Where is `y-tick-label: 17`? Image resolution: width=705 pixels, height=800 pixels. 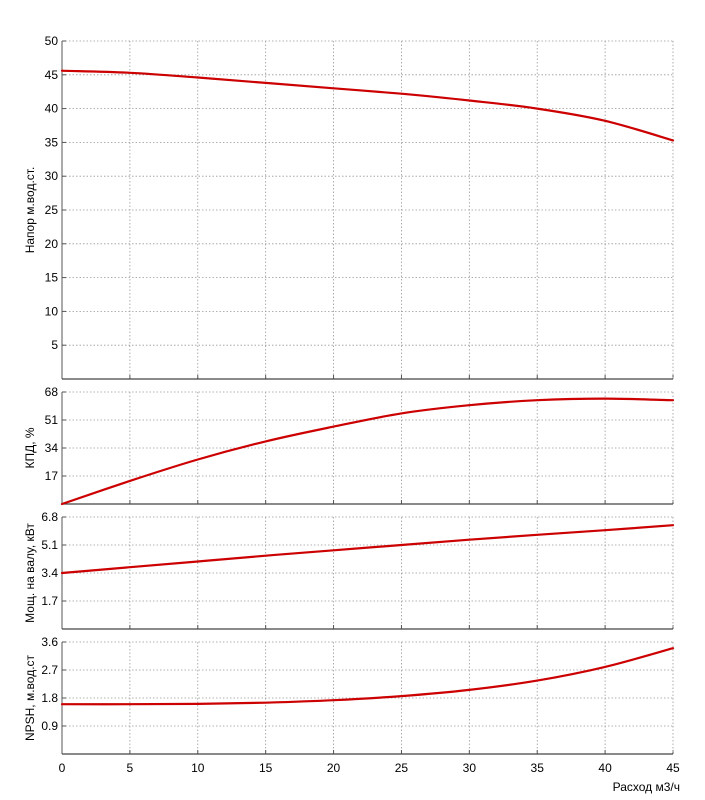 y-tick-label: 17 is located at coordinates (52, 476).